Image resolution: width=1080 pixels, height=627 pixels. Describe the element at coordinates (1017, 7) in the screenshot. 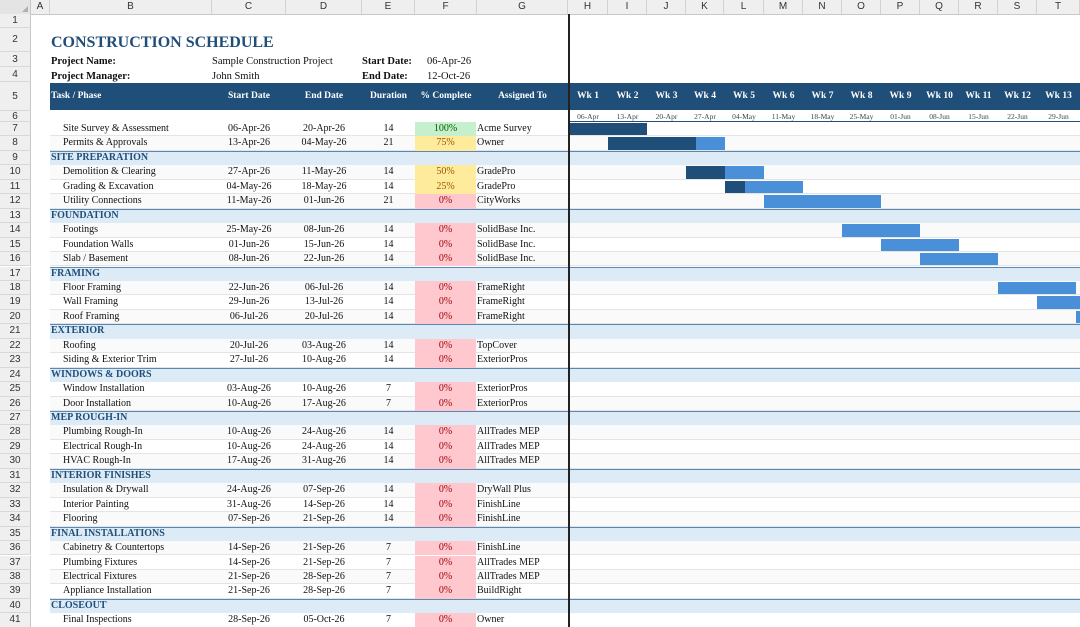

I see `column-header: S` at that location.